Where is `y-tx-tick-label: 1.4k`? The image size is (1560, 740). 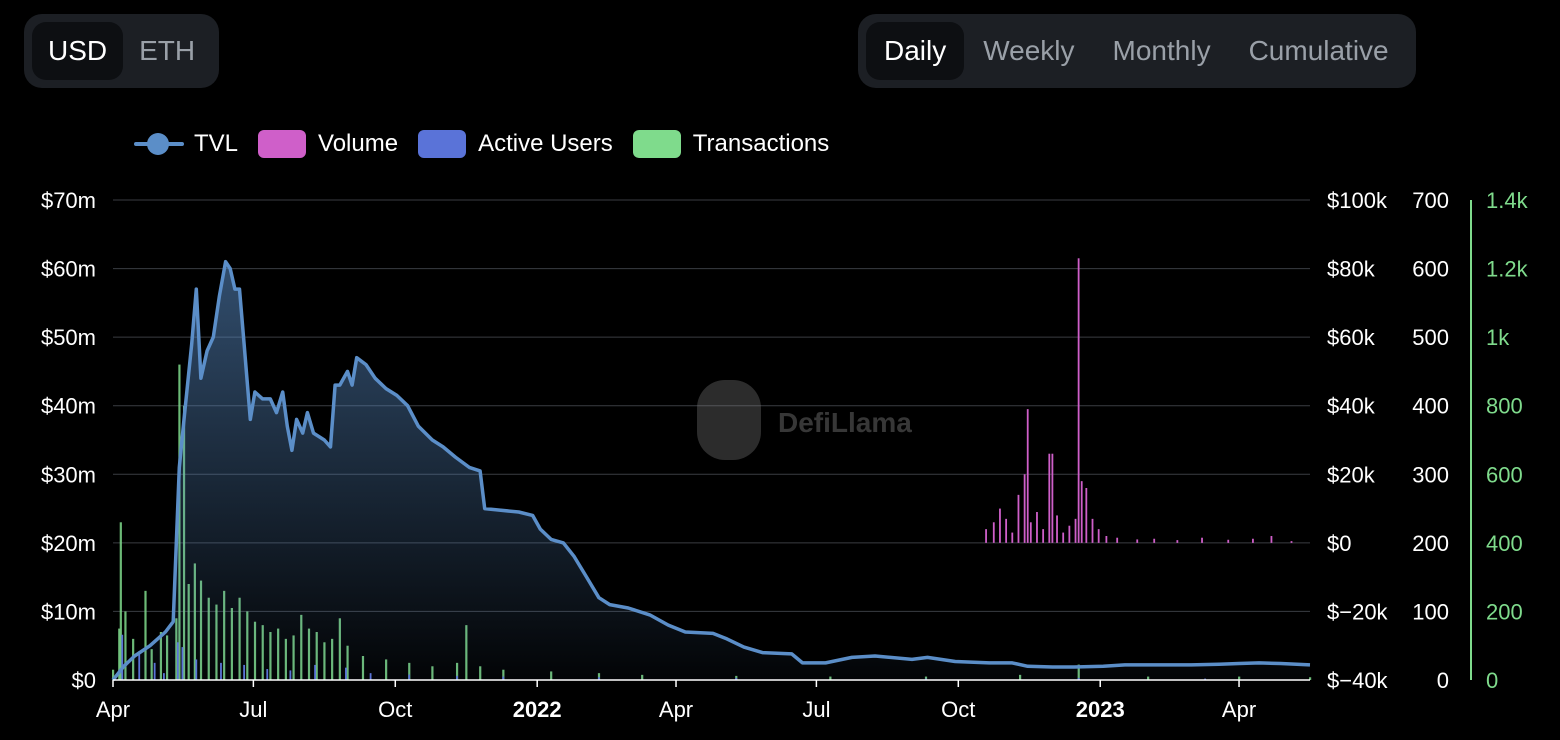
y-tx-tick-label: 1.4k is located at coordinates (1507, 200).